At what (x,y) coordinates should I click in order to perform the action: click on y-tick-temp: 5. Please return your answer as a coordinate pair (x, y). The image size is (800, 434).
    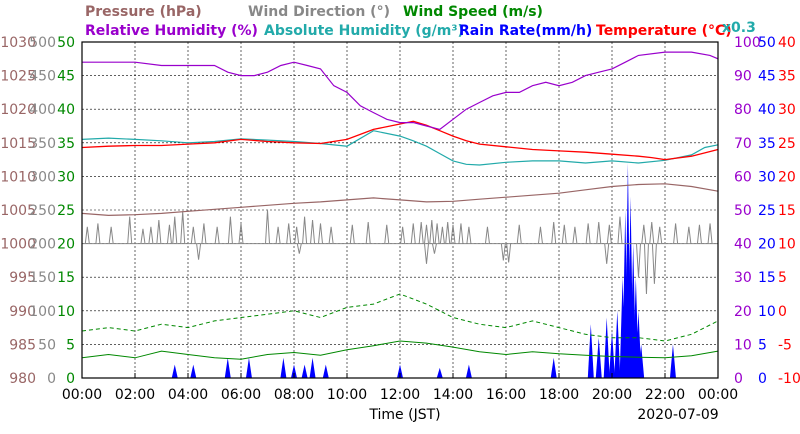
    Looking at the image, I should click on (782, 278).